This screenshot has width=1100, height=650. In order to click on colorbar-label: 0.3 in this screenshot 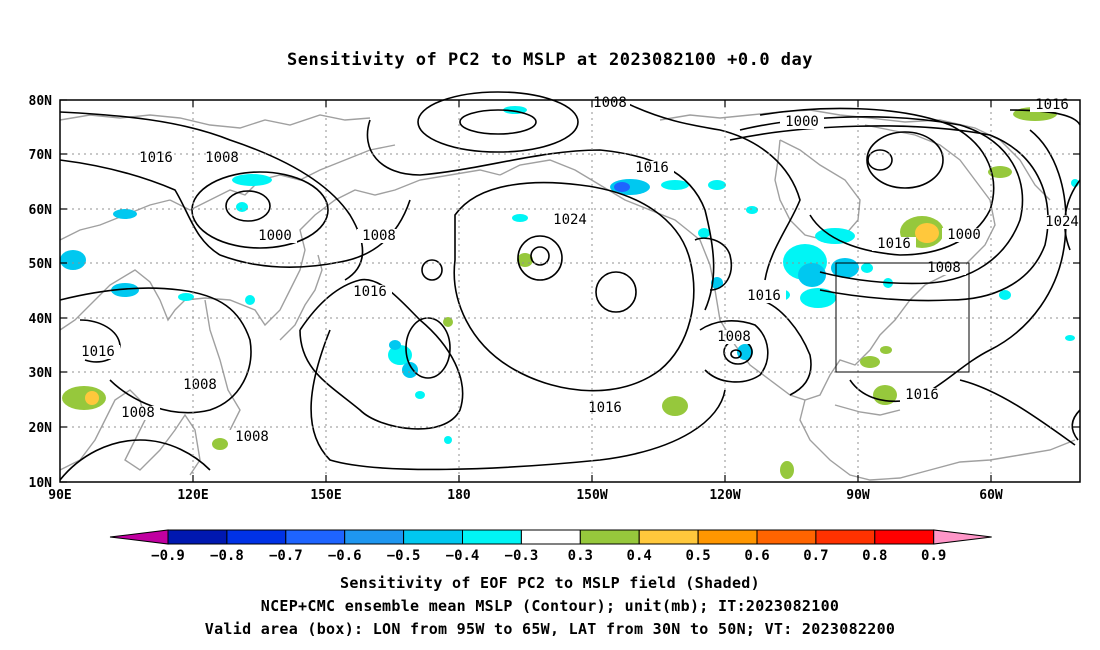, I will do `click(580, 556)`.